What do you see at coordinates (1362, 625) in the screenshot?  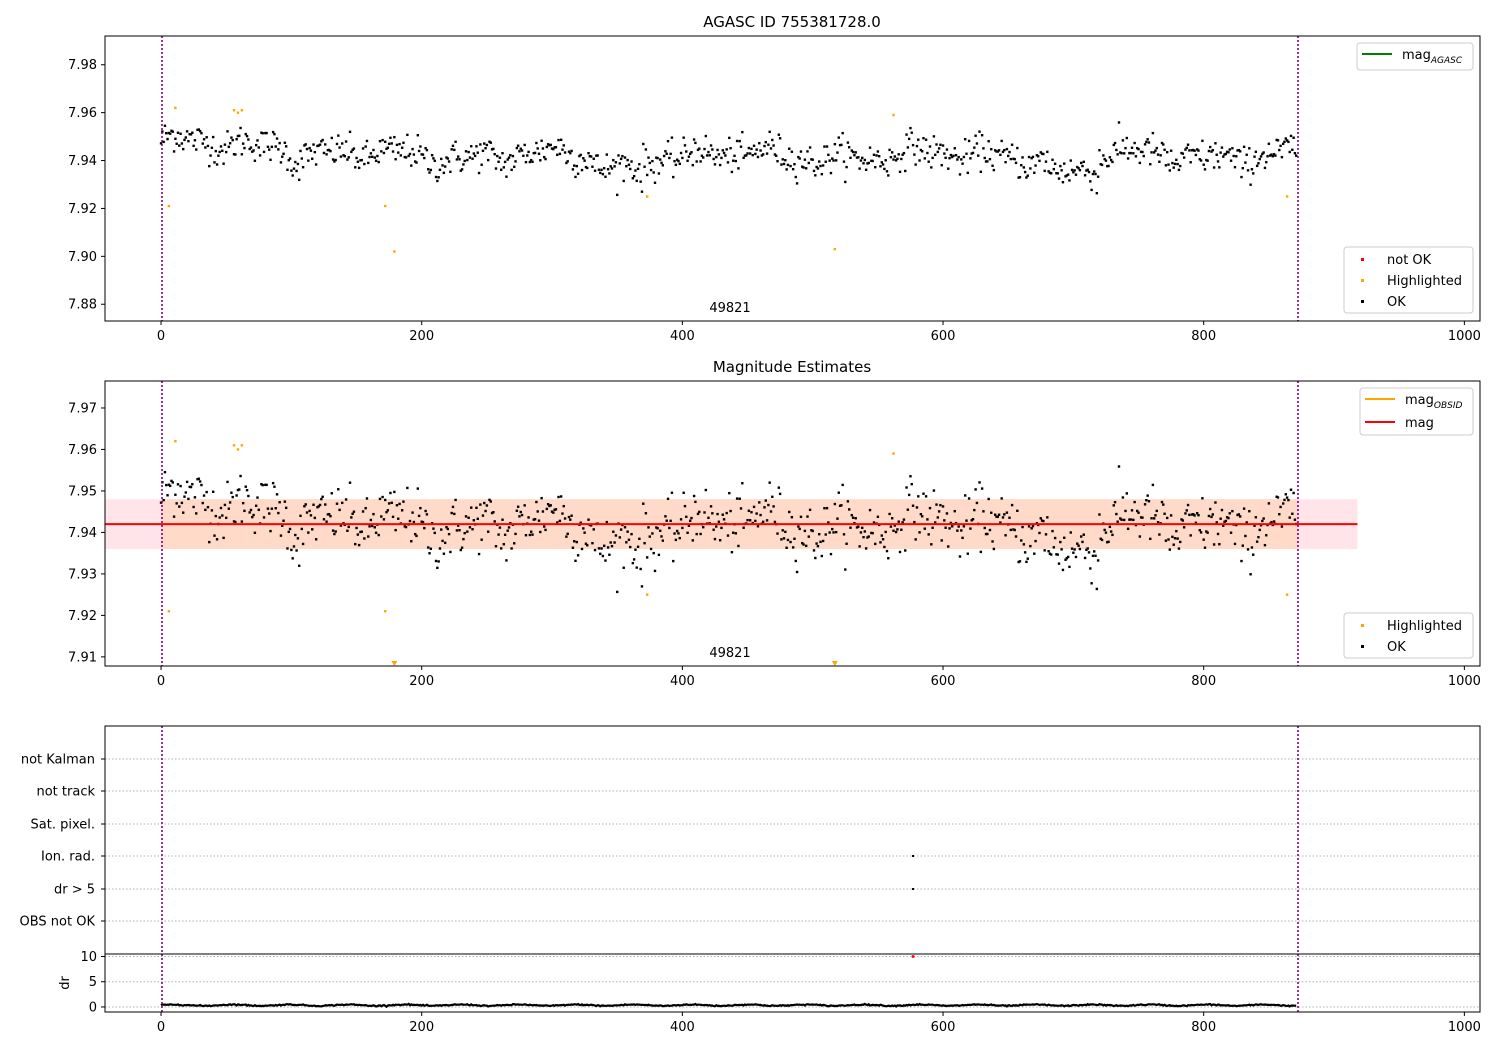 I see `legend-highlighted-swatch` at bounding box center [1362, 625].